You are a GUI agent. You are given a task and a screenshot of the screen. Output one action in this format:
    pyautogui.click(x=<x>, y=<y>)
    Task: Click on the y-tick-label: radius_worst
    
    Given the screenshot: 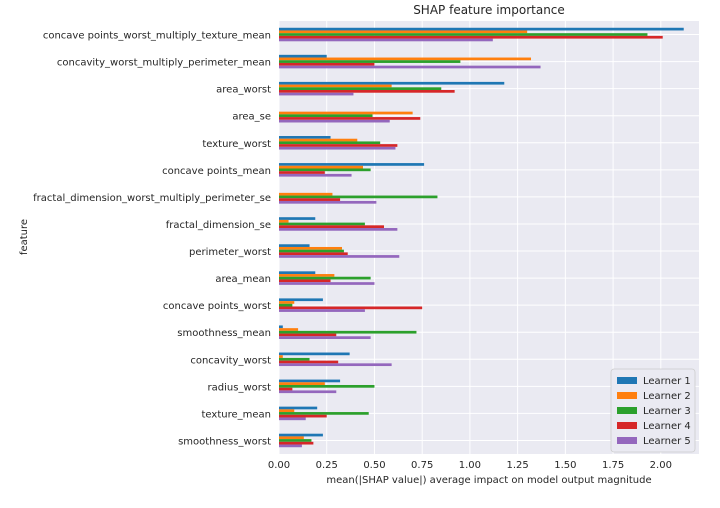 What is the action you would take?
    pyautogui.click(x=240, y=387)
    